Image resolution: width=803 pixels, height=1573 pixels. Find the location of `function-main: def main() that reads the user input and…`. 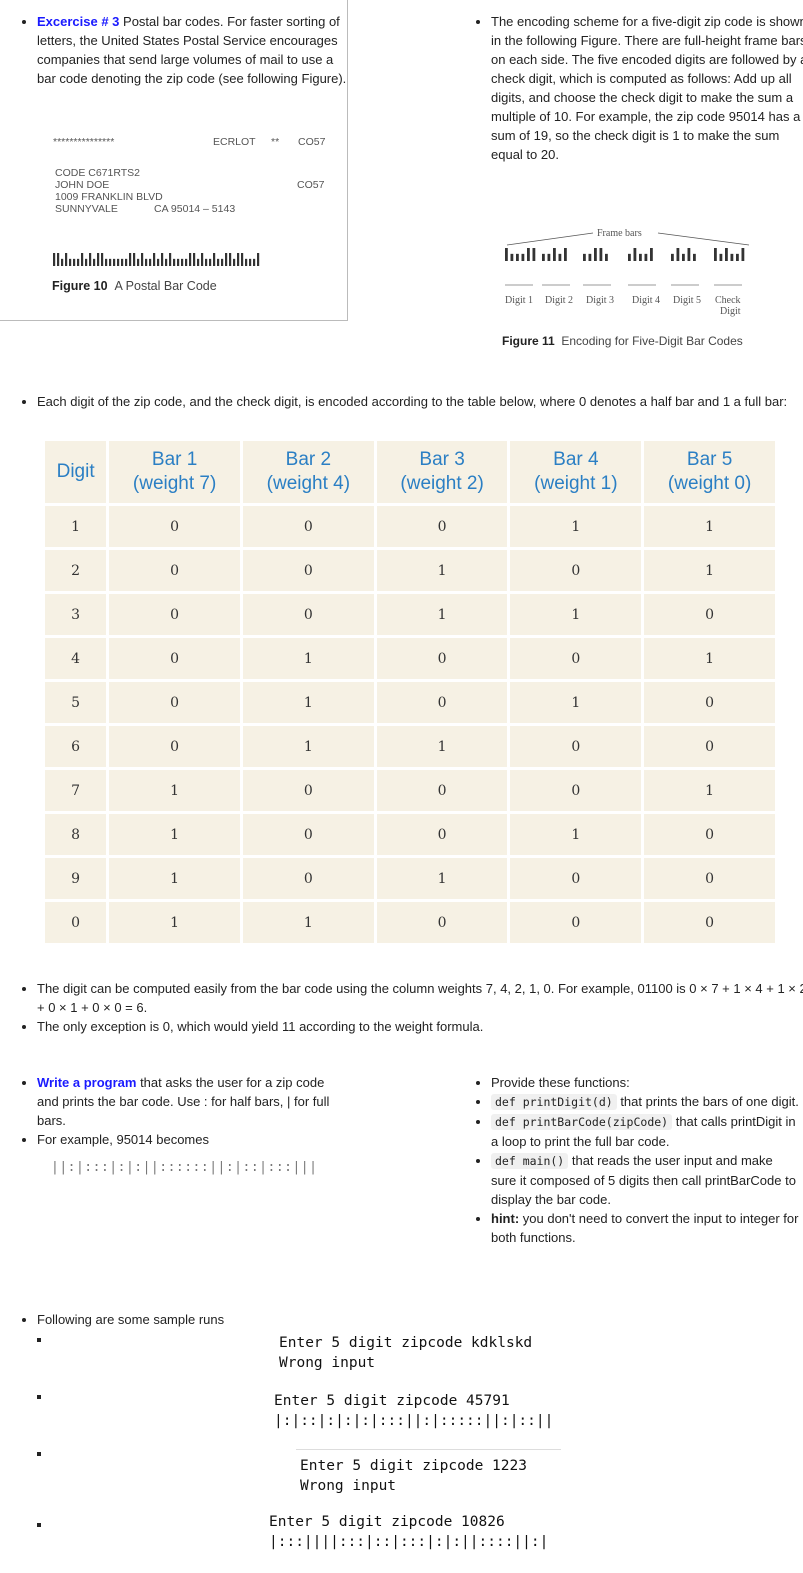

function-main: def main() that reads the user input and… is located at coordinates (646, 1180).